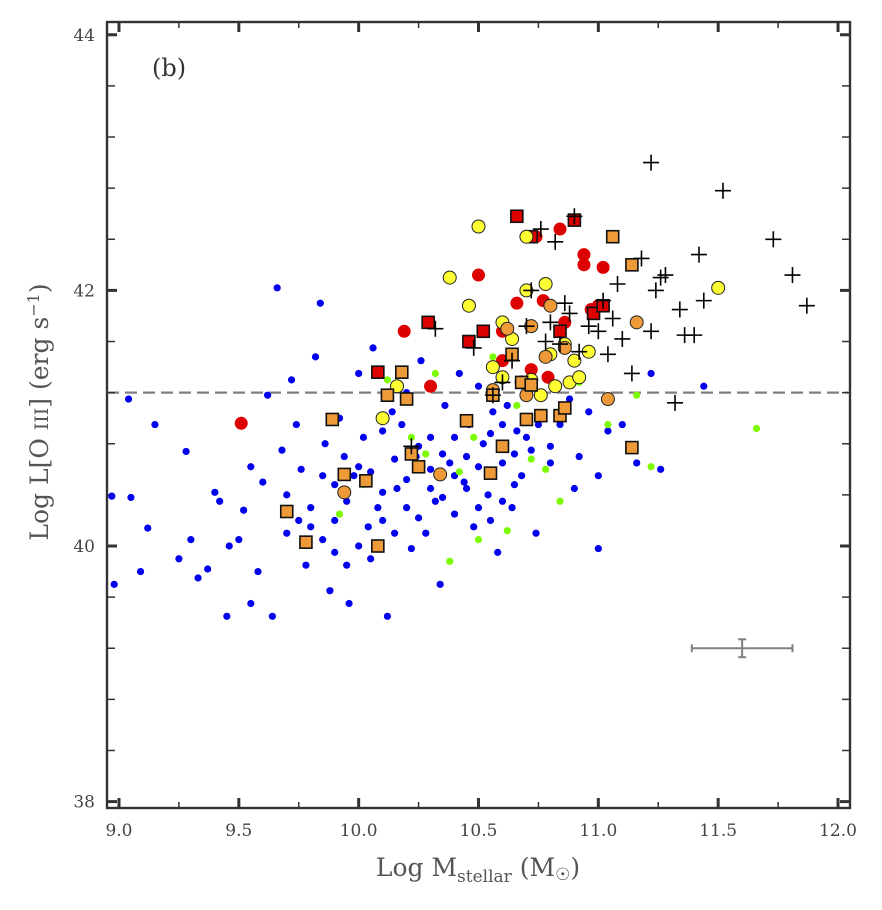  What do you see at coordinates (478, 870) in the screenshot?
I see `x-axis-title: Log Mstellar (M☉)` at bounding box center [478, 870].